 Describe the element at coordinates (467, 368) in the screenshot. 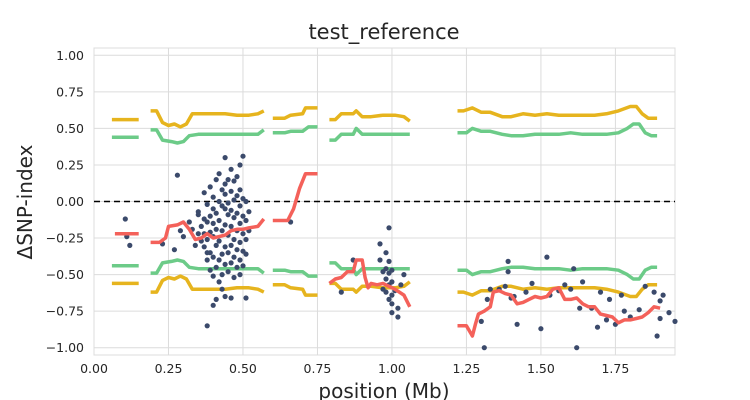

I see `x-tick-label: 1.25` at that location.